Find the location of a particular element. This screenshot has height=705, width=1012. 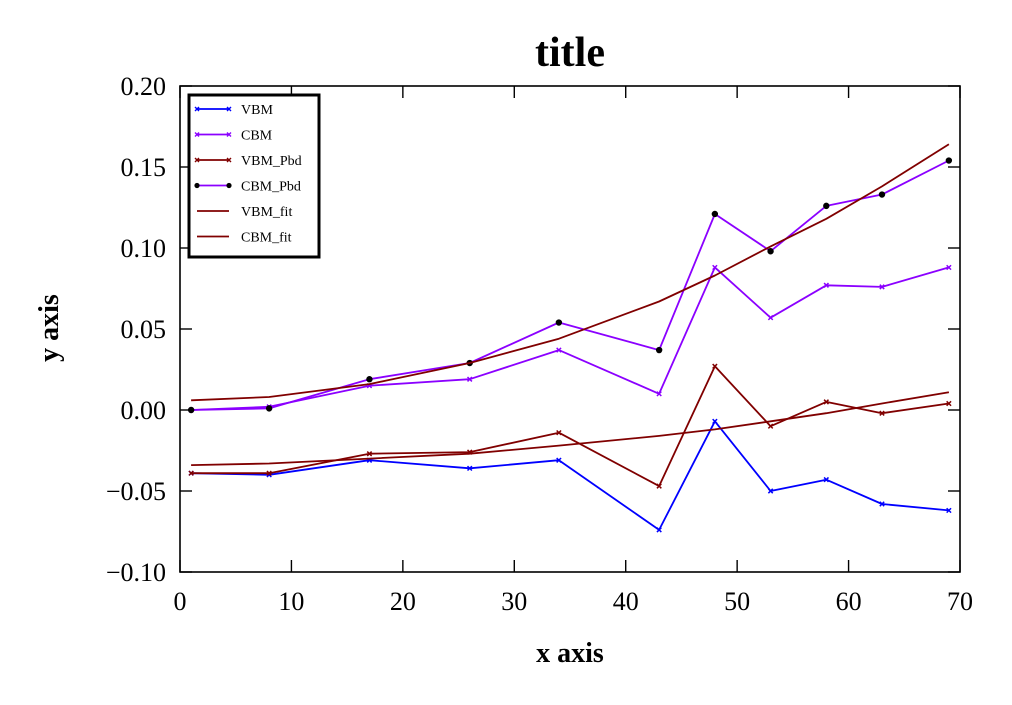

y-tick-label: 0.10 is located at coordinates (144, 248).